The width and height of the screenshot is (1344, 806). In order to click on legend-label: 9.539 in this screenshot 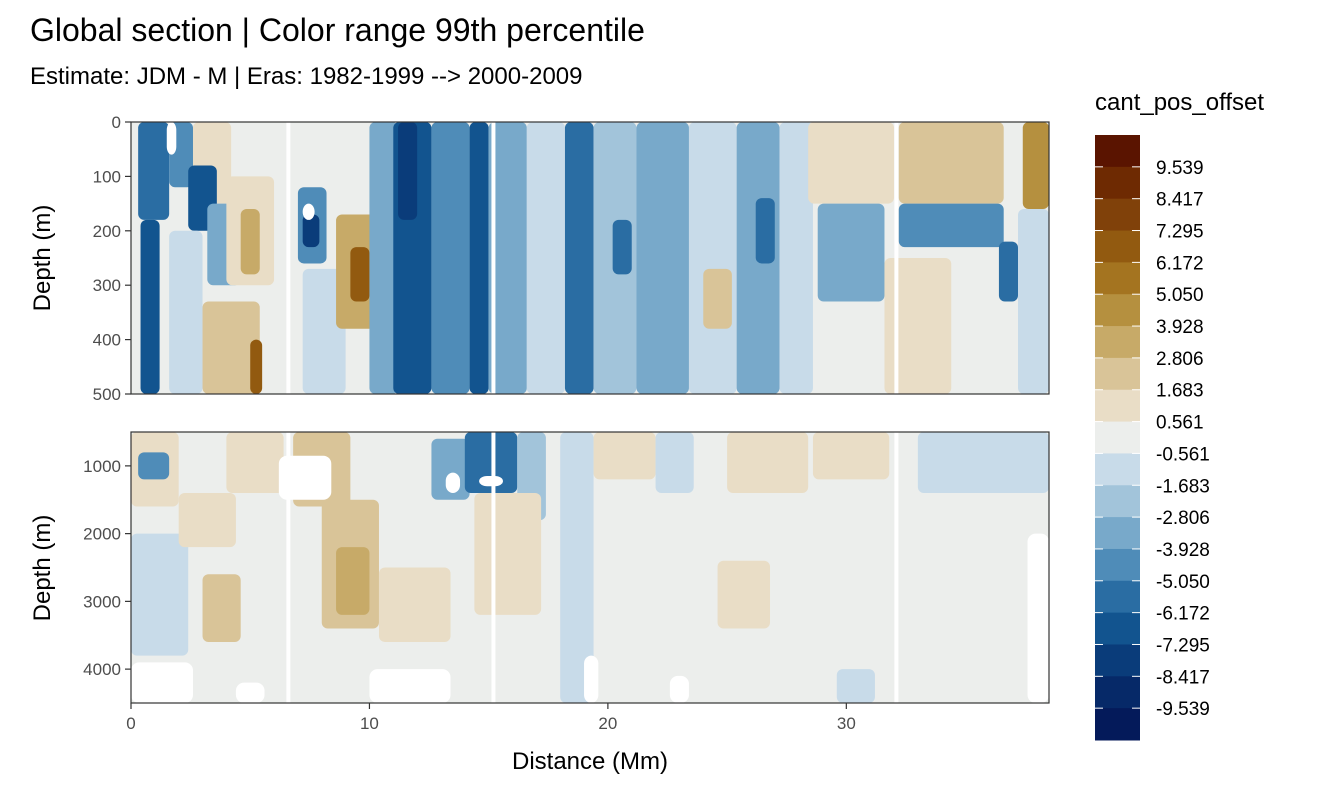, I will do `click(1180, 168)`.